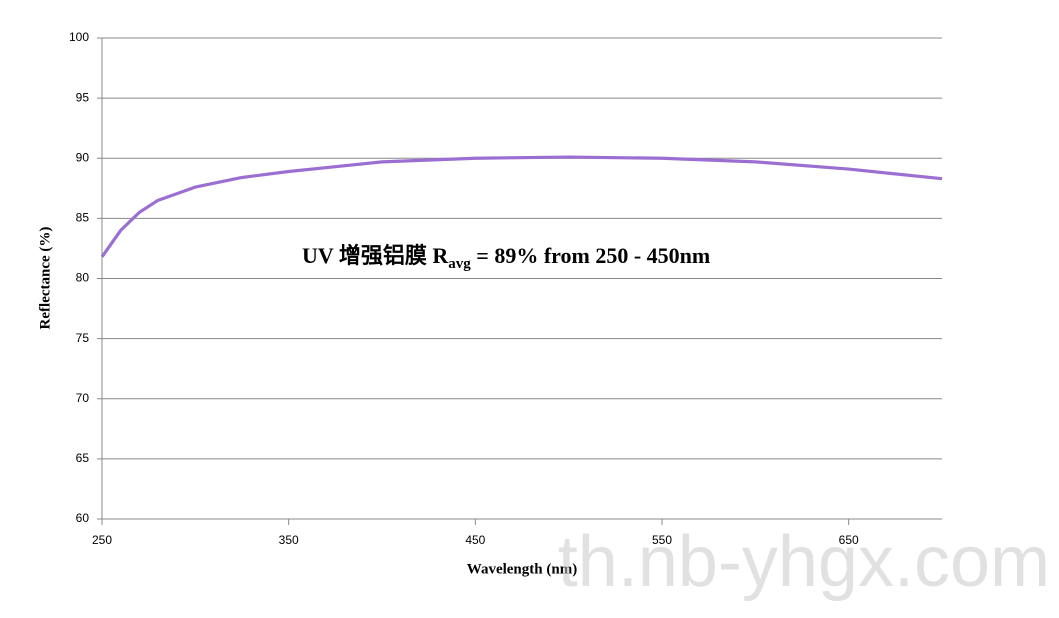 This screenshot has width=1059, height=618. What do you see at coordinates (83, 97) in the screenshot?
I see `y-tick-label: 95` at bounding box center [83, 97].